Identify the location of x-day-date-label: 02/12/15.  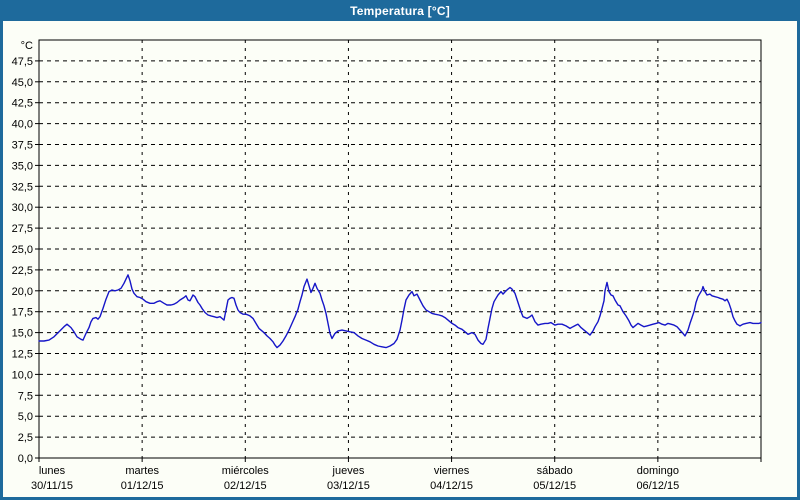
(245, 486).